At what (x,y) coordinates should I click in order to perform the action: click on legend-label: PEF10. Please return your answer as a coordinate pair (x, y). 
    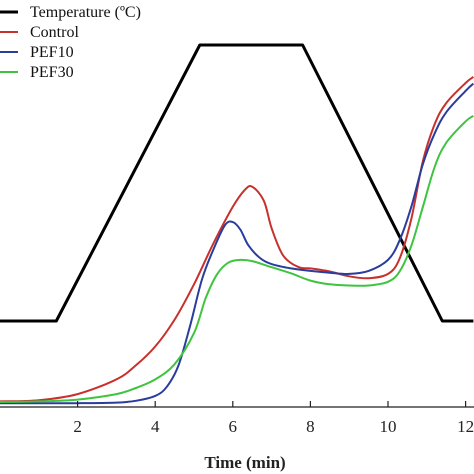
    Looking at the image, I should click on (52, 52).